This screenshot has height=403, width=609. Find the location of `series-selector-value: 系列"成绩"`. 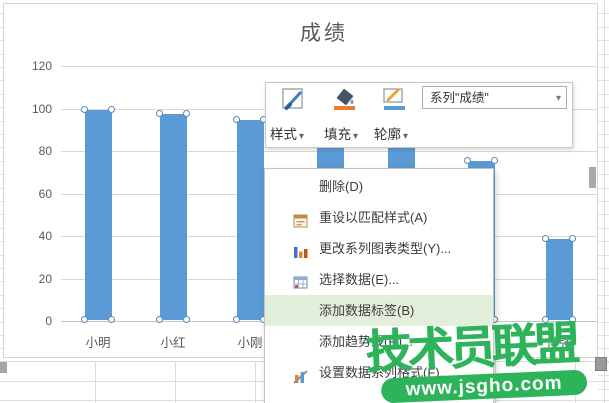

series-selector-value: 系列"成绩" is located at coordinates (459, 98).